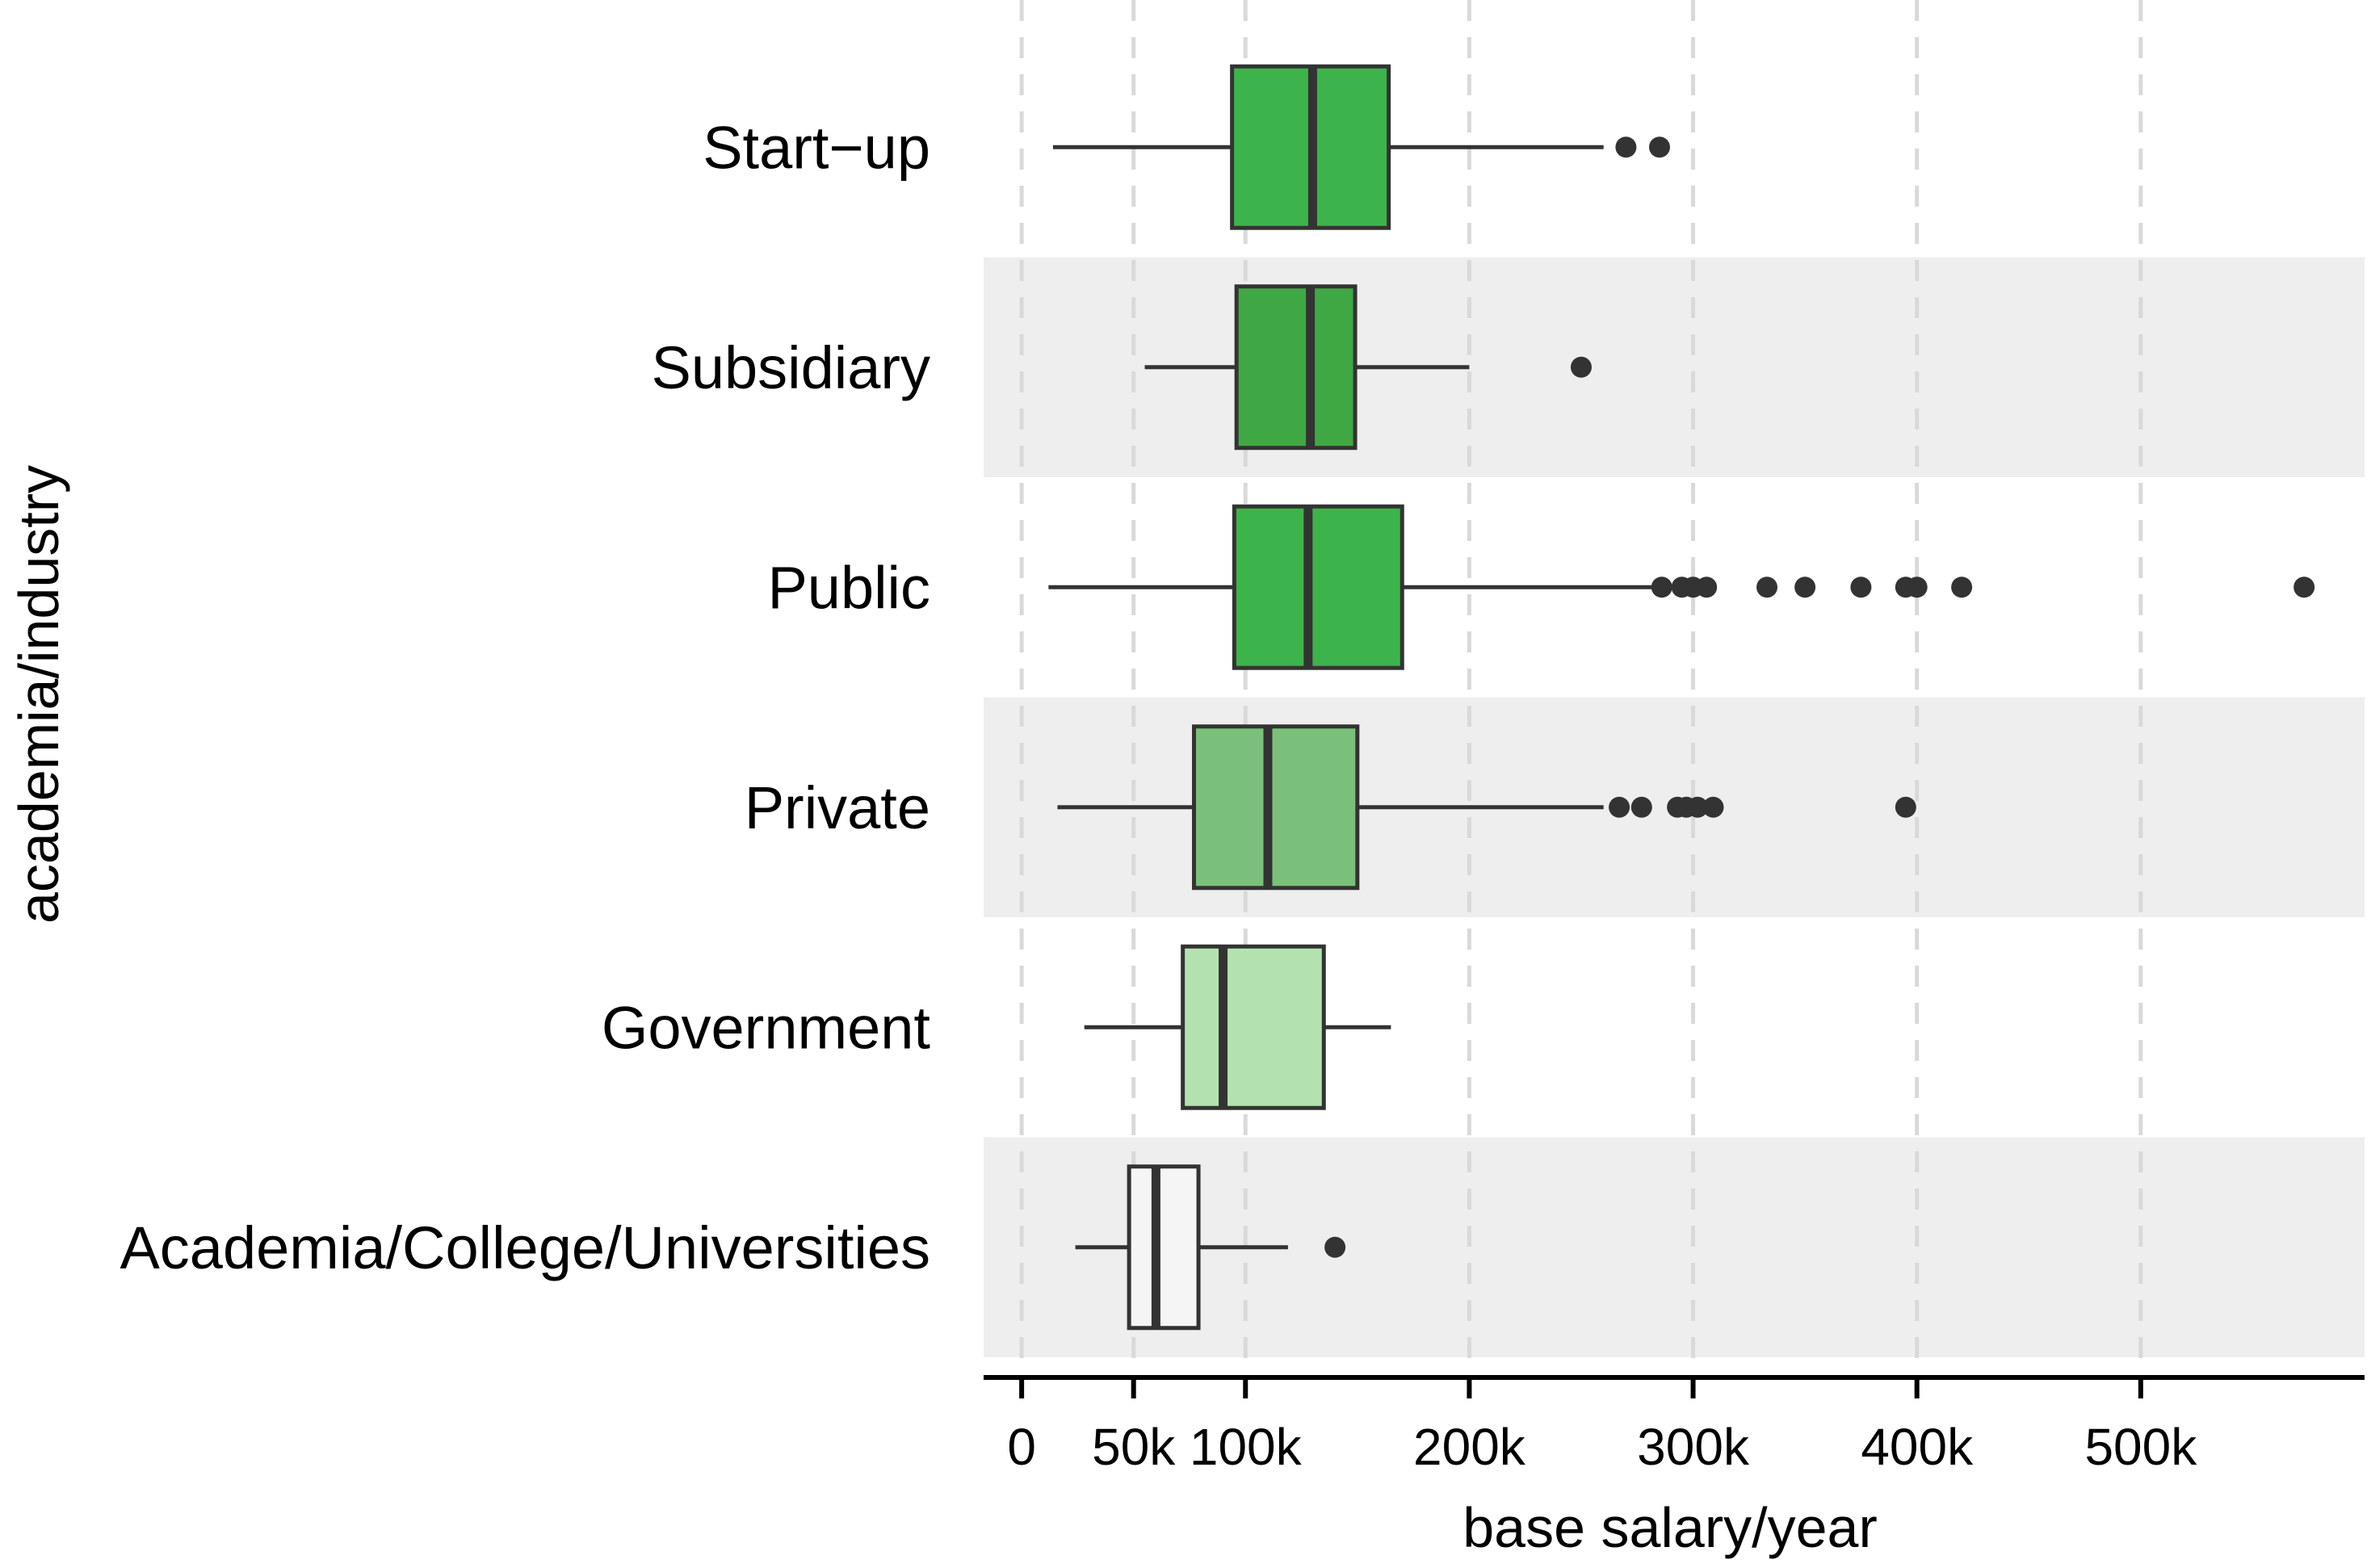 This screenshot has height=1568, width=2371. Describe the element at coordinates (1469, 1447) in the screenshot. I see `x-tick-label: 200k` at that location.